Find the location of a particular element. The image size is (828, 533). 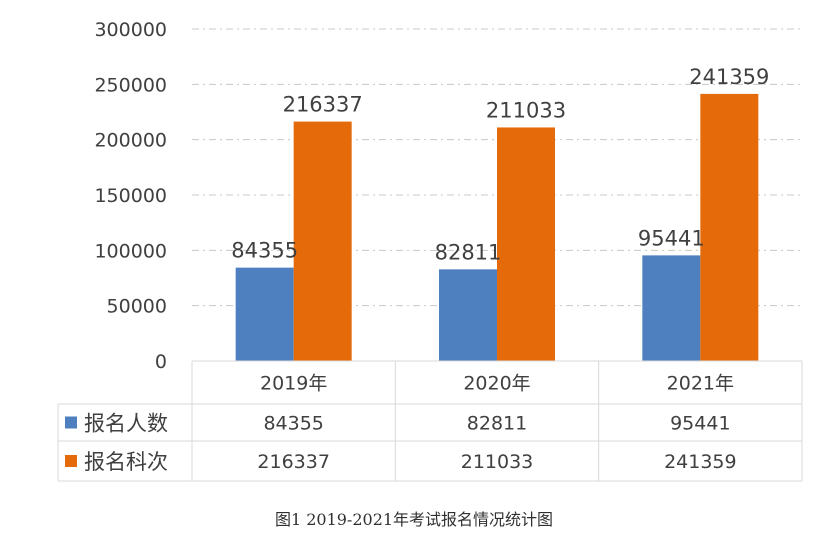

data-label: 241359 is located at coordinates (729, 77).